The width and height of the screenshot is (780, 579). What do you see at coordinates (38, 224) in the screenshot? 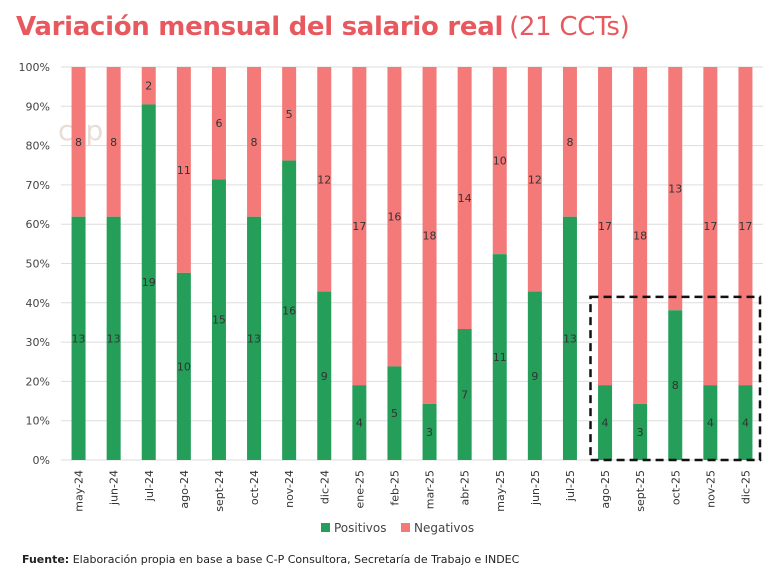
I see `y-tick-label: 60%` at bounding box center [38, 224].